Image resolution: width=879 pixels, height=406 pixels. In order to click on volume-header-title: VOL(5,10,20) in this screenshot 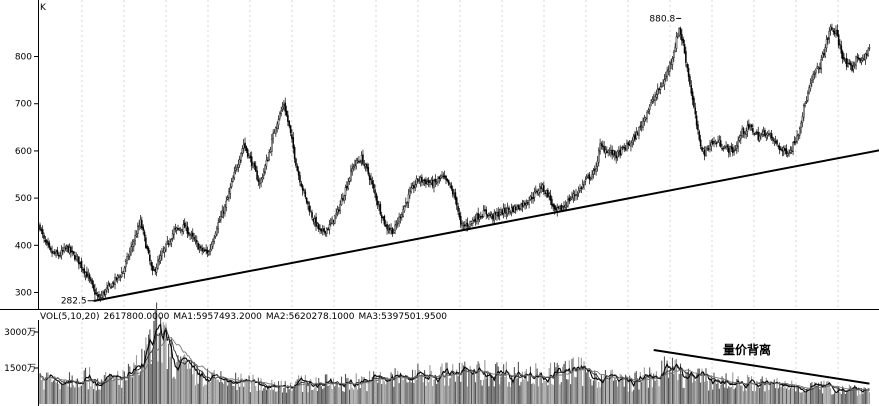, I will do `click(69, 317)`.